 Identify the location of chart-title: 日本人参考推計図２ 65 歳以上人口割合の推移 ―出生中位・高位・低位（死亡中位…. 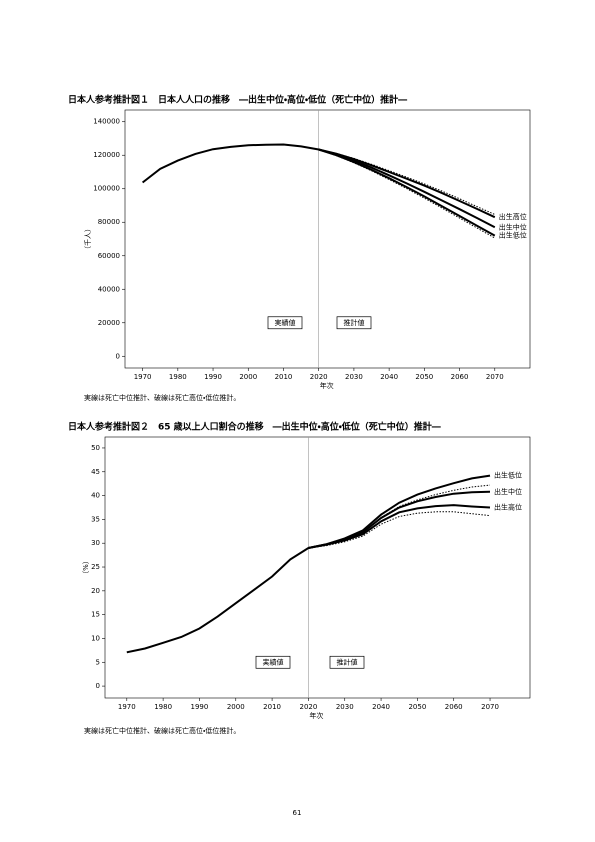
(254, 427).